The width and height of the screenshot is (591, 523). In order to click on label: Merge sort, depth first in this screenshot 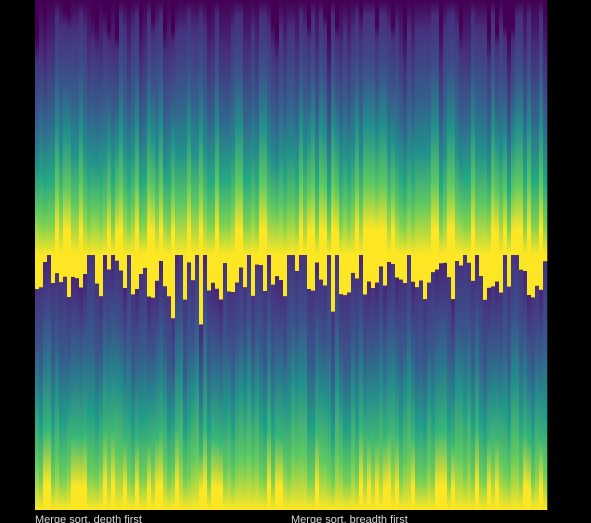, I will do `click(88, 518)`.